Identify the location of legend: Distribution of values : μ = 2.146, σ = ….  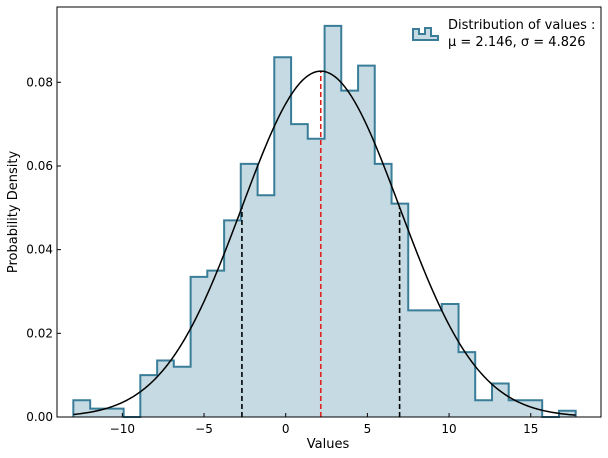
(503, 34).